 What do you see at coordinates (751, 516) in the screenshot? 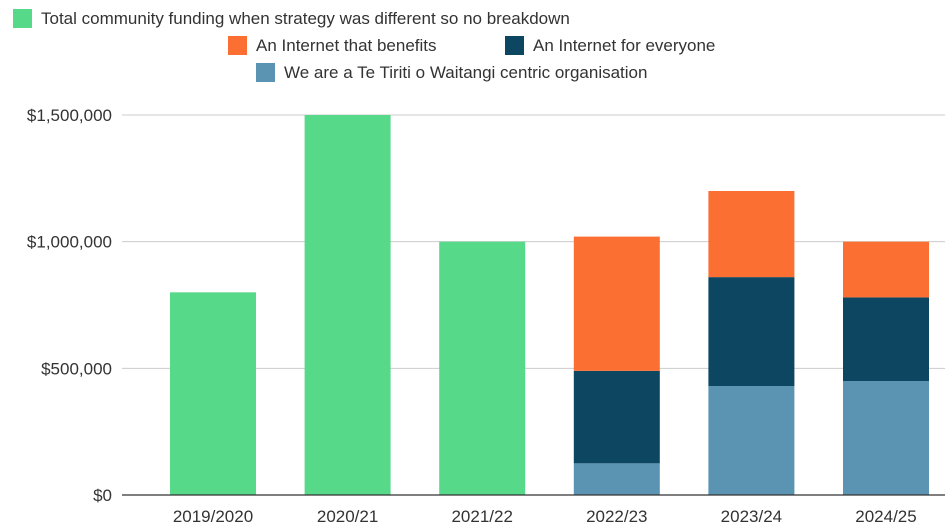
I see `x-tick-label: 2023/24` at bounding box center [751, 516].